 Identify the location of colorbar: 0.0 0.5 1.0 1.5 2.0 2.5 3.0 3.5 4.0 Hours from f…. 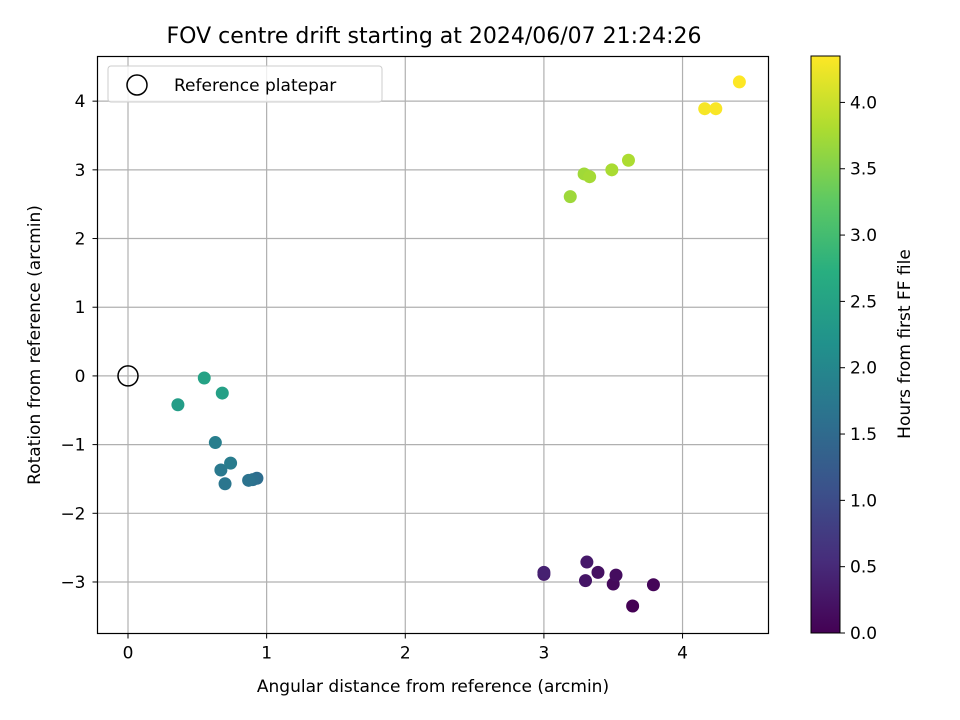
(862, 349).